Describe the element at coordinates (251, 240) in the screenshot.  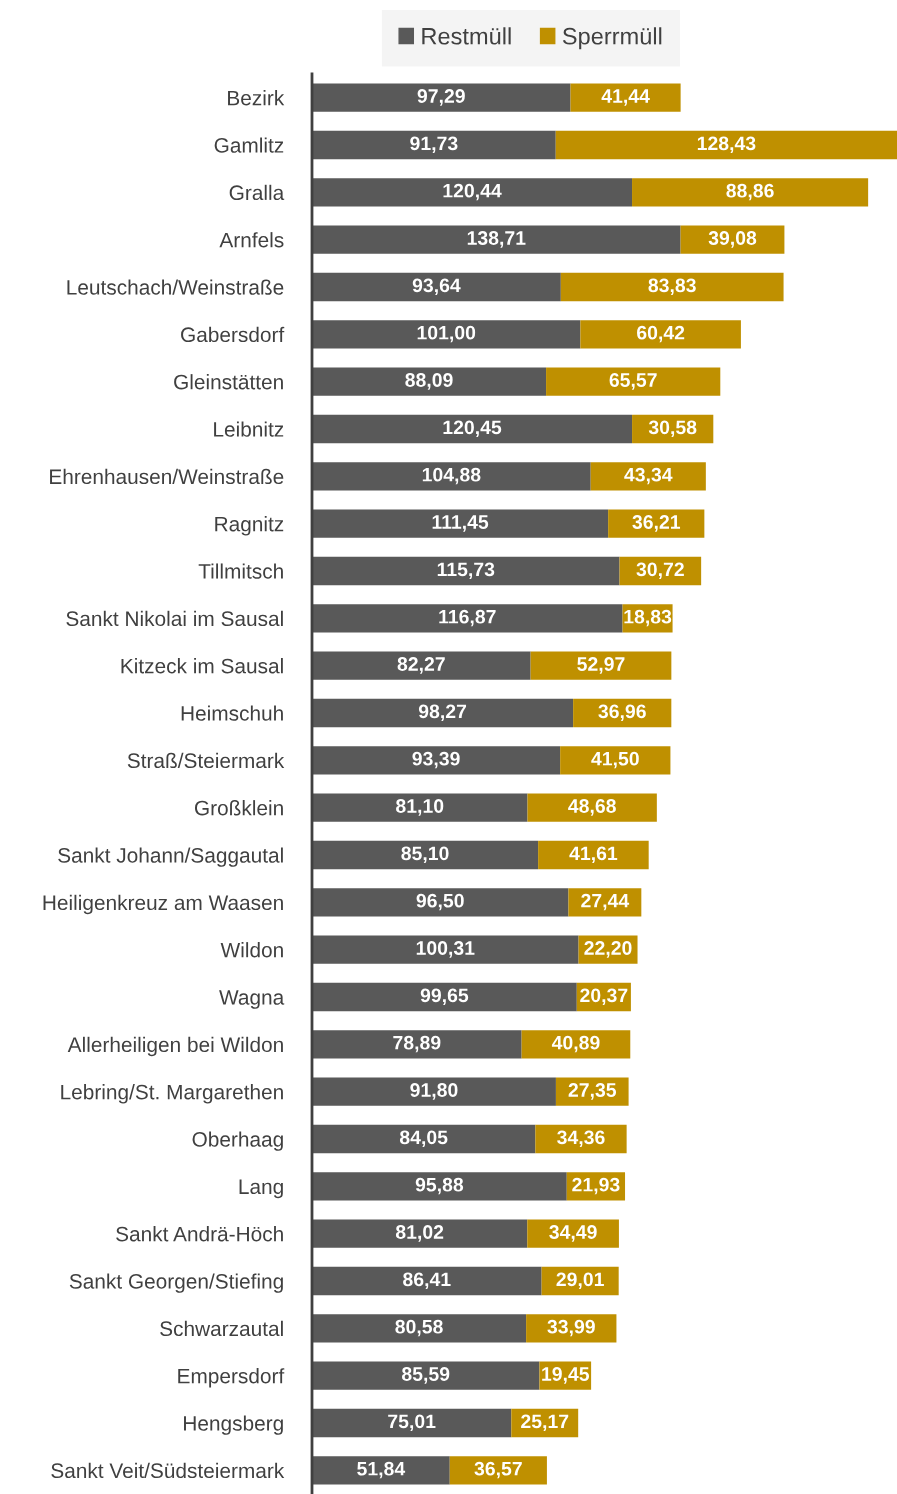
I see `y-tick-label: Arnfels` at that location.